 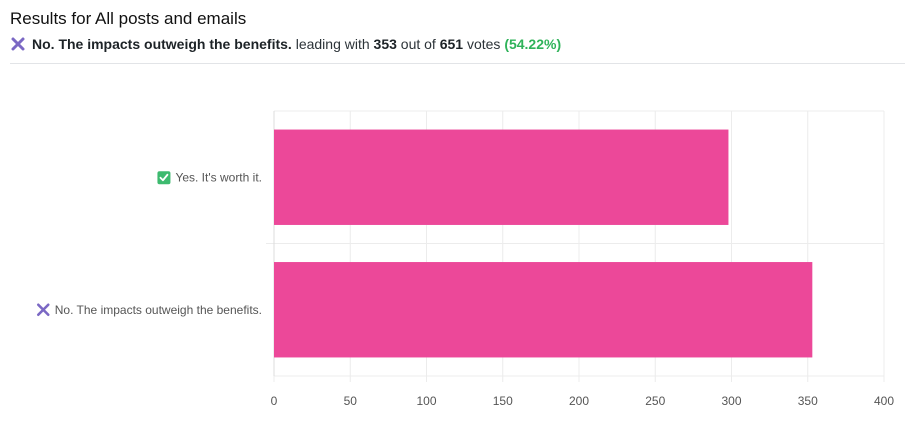 I want to click on divider, so click(x=457, y=63).